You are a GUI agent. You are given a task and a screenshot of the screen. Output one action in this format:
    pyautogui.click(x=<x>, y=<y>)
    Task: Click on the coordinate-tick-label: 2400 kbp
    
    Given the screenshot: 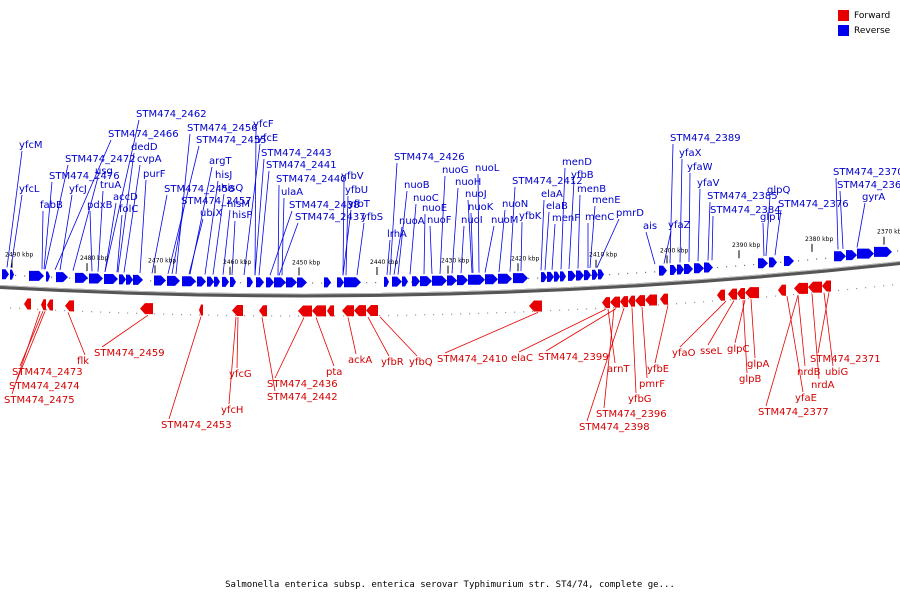 What is the action you would take?
    pyautogui.click(x=674, y=250)
    